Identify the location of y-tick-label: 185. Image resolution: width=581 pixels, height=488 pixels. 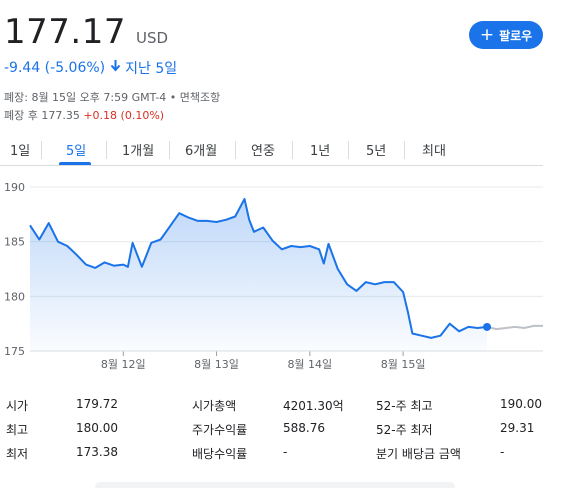
(14, 242).